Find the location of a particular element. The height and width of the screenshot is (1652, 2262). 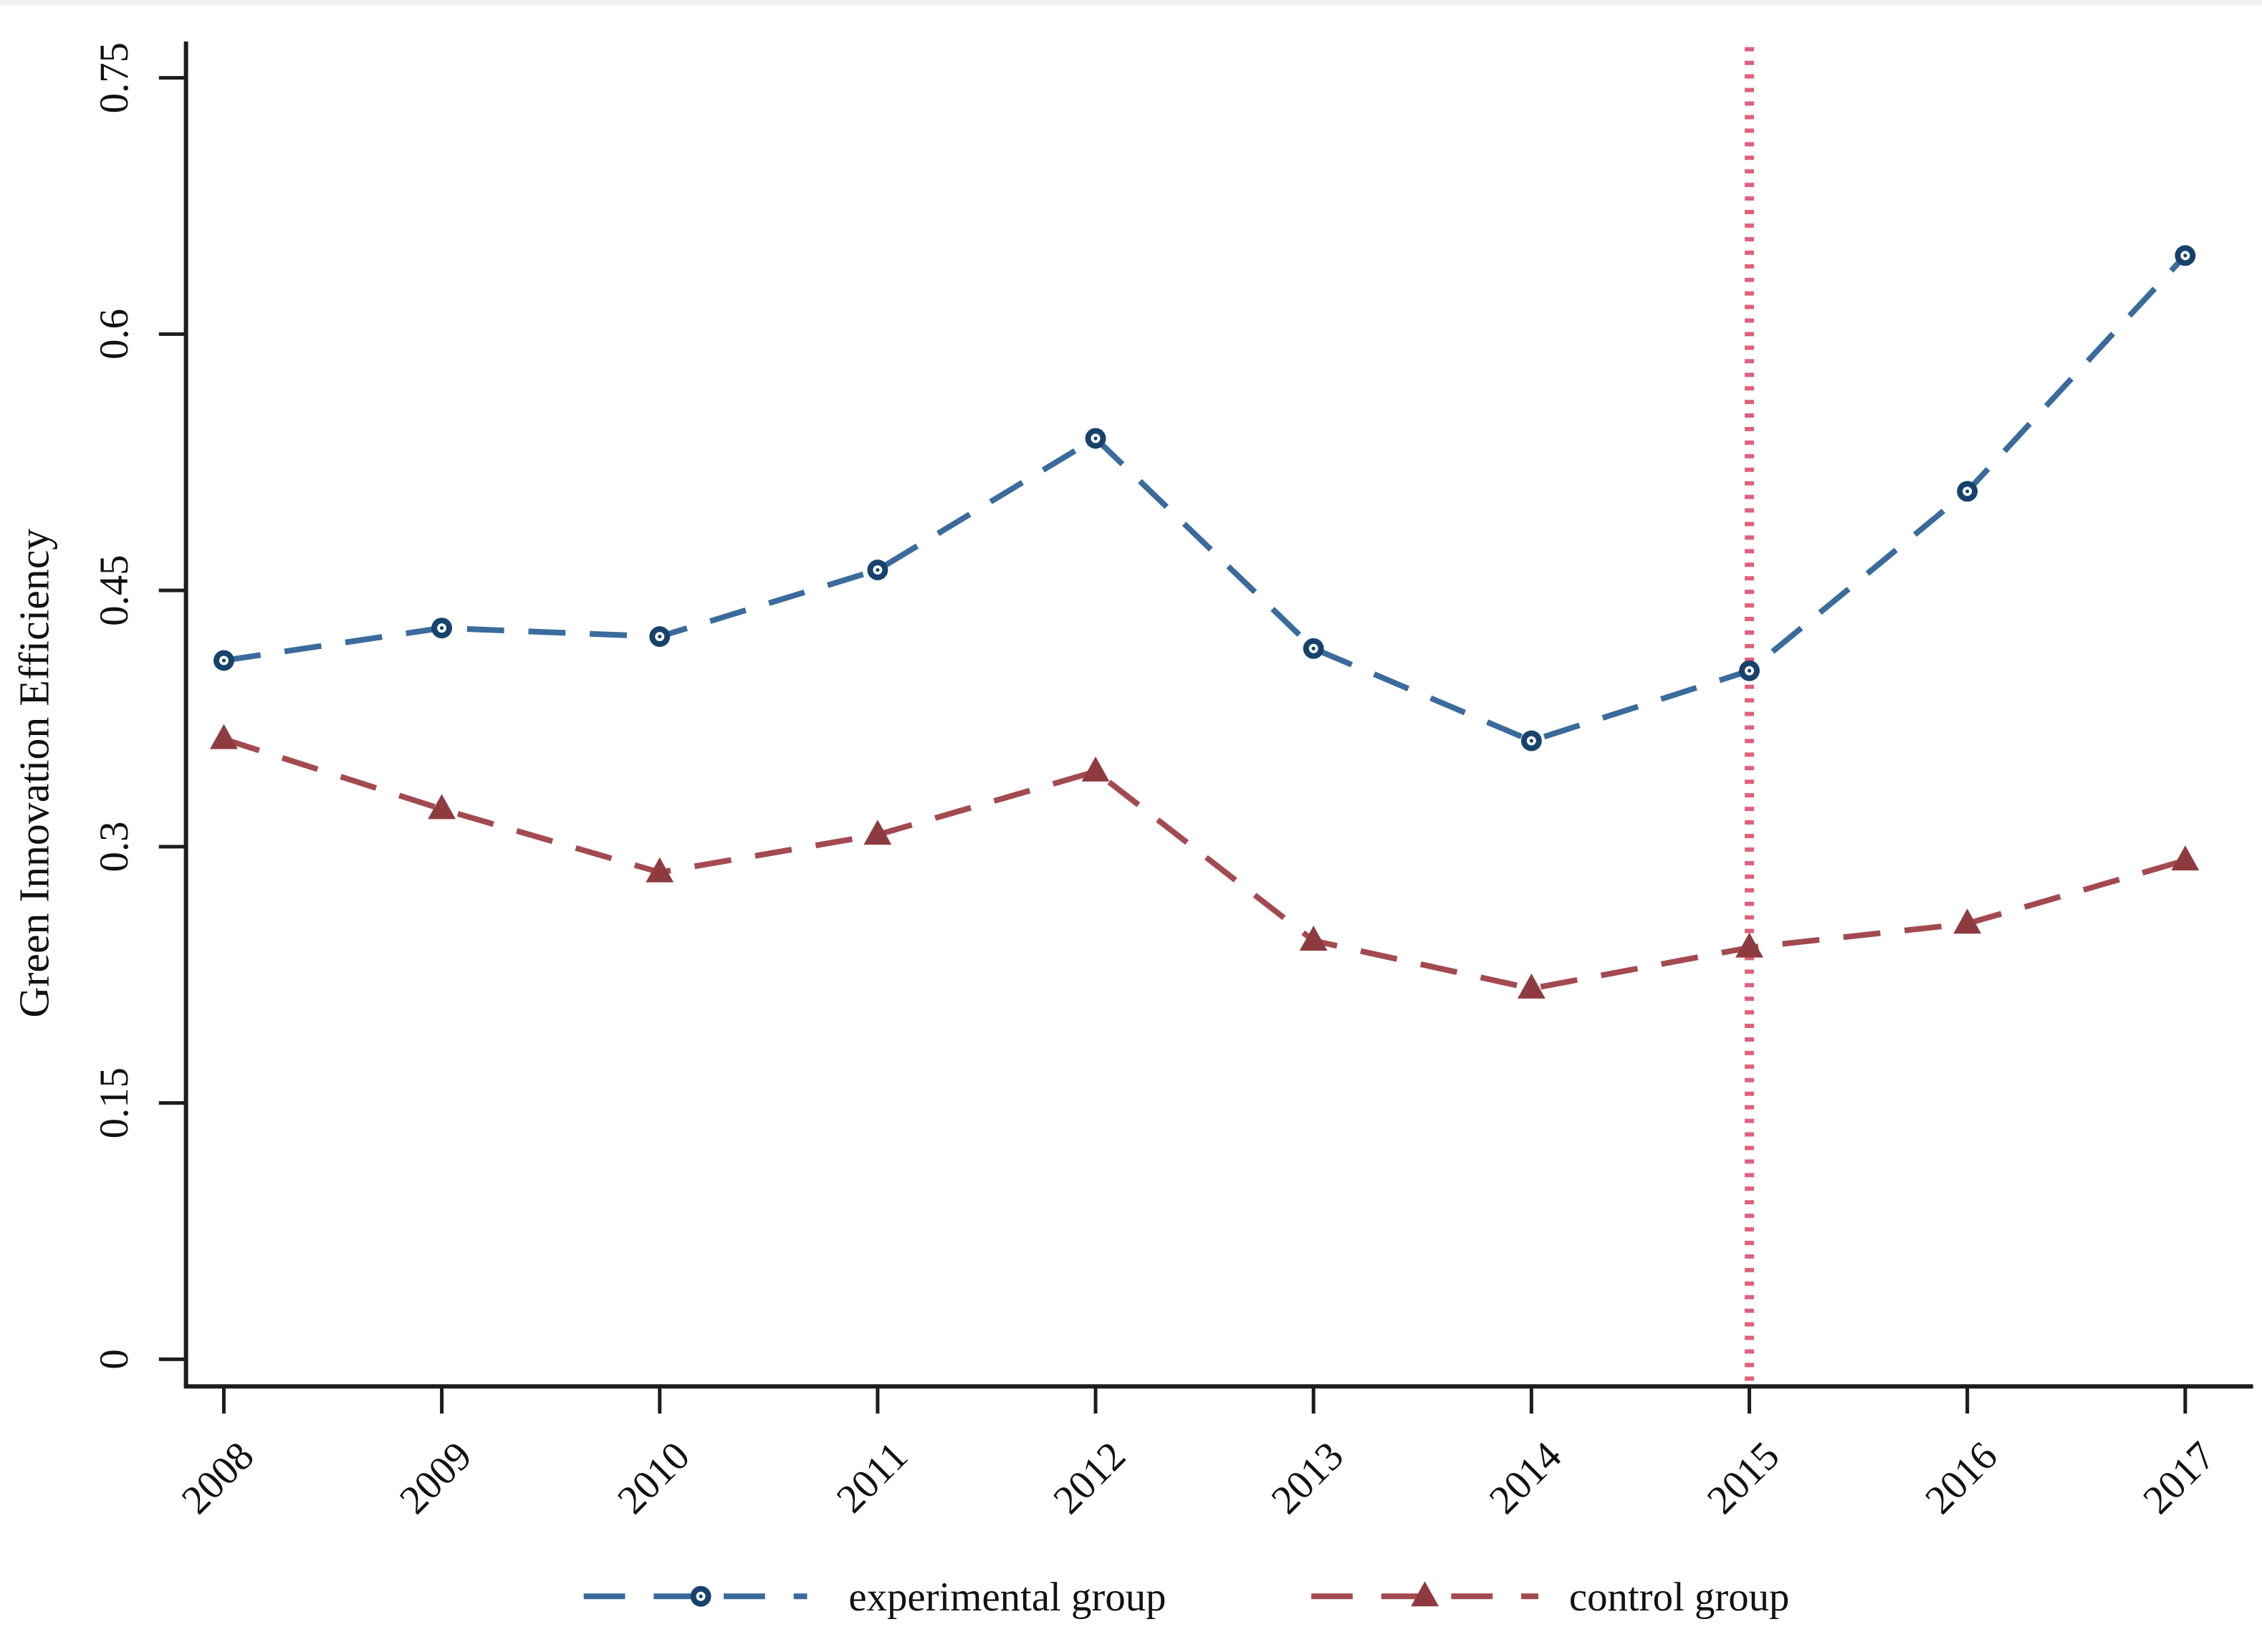

control-point-2017 is located at coordinates (2185, 857).